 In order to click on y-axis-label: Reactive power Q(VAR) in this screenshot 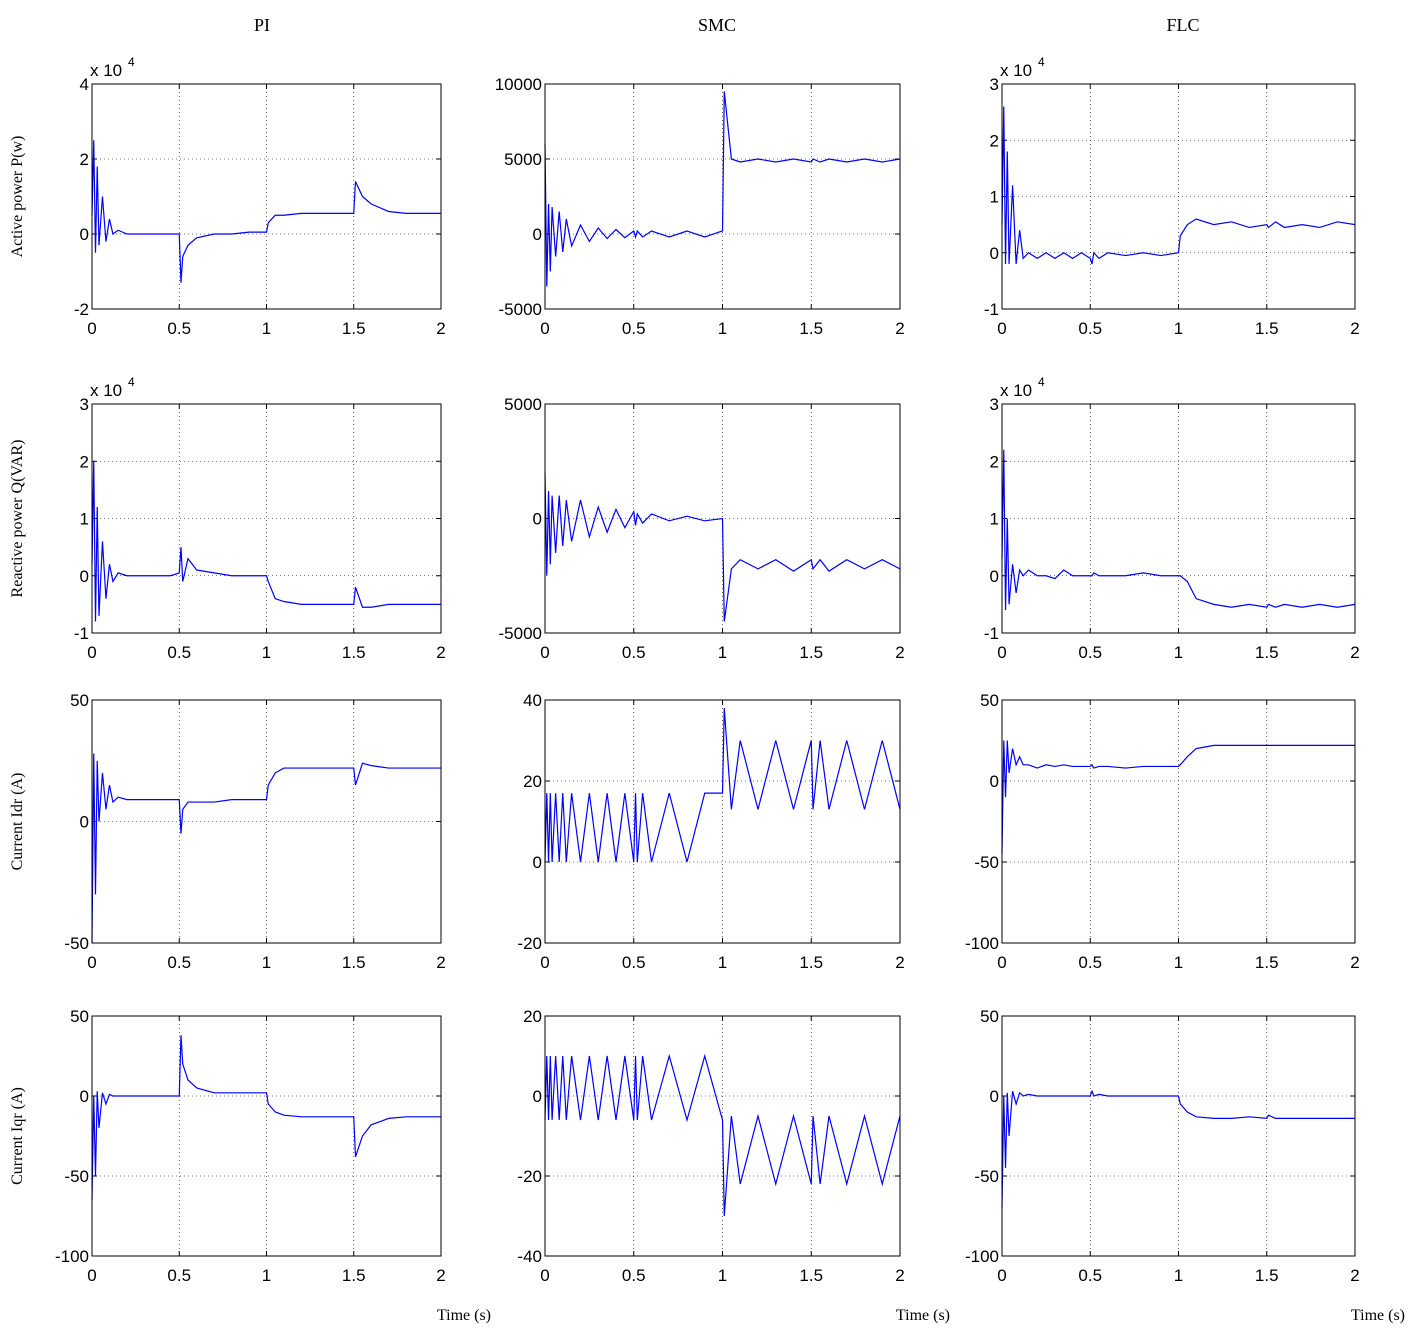, I will do `click(17, 519)`.